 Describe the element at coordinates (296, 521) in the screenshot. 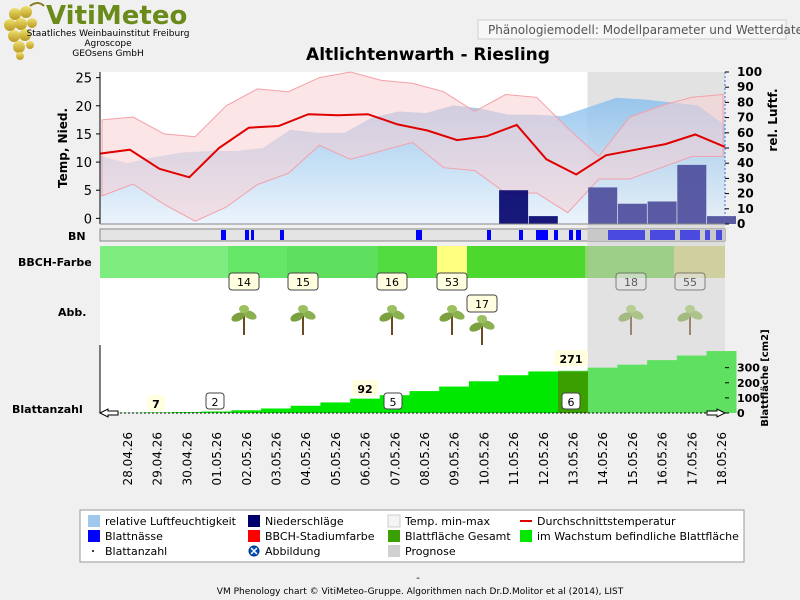

I see `legend-item: Niederschläge` at that location.